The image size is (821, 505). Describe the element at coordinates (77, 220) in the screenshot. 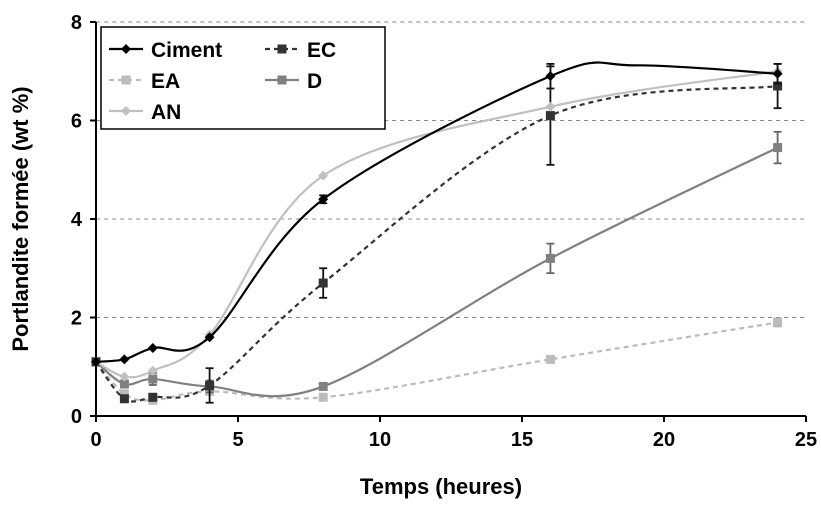

I see `y-tick-label: 4` at that location.